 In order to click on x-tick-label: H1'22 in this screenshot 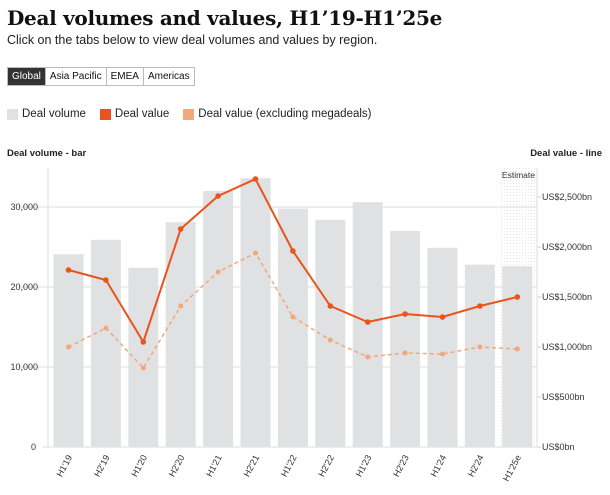, I will do `click(289, 465)`.